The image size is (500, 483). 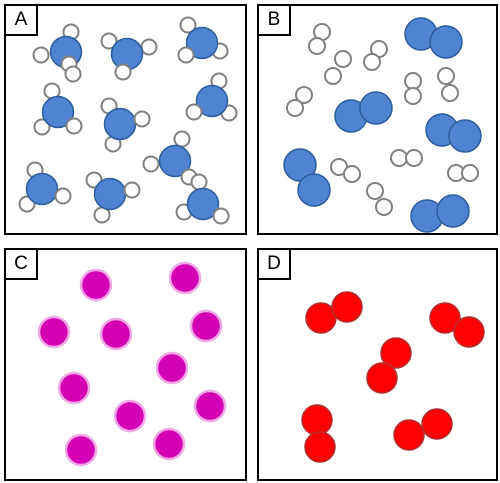 I want to click on panel-d-molecules, so click(x=393, y=377).